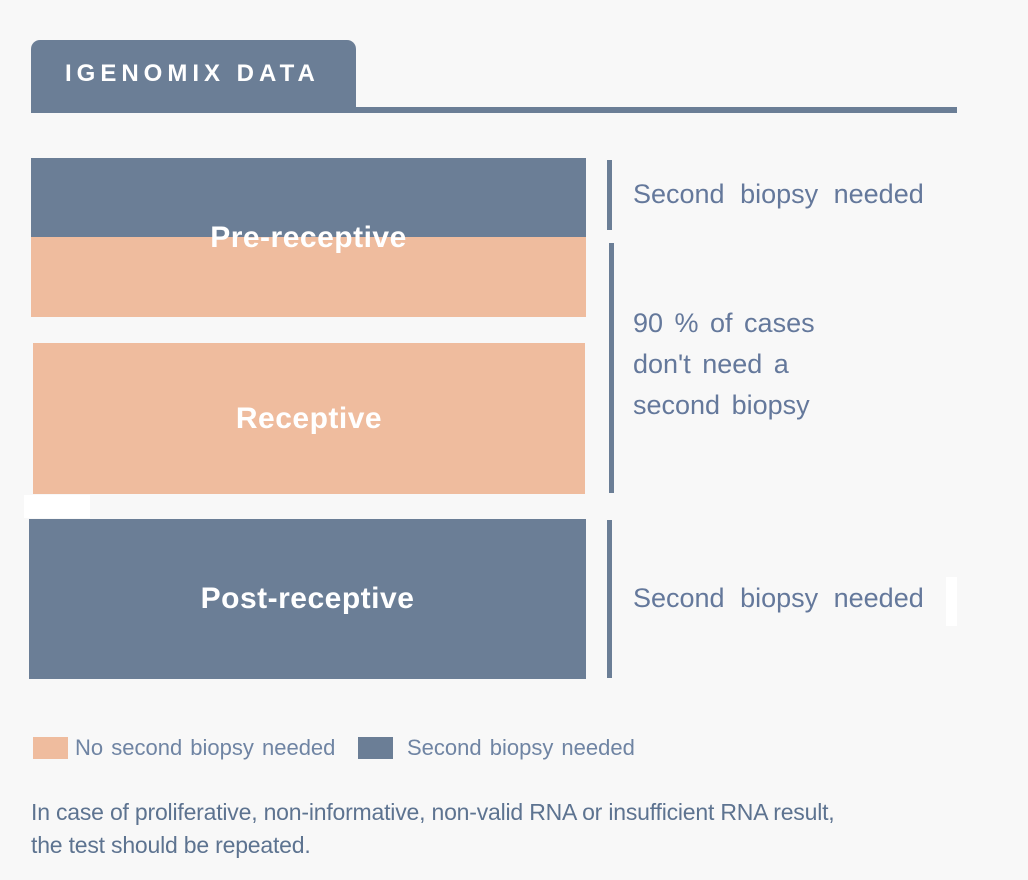  I want to click on divider-line-bottom, so click(609, 599).